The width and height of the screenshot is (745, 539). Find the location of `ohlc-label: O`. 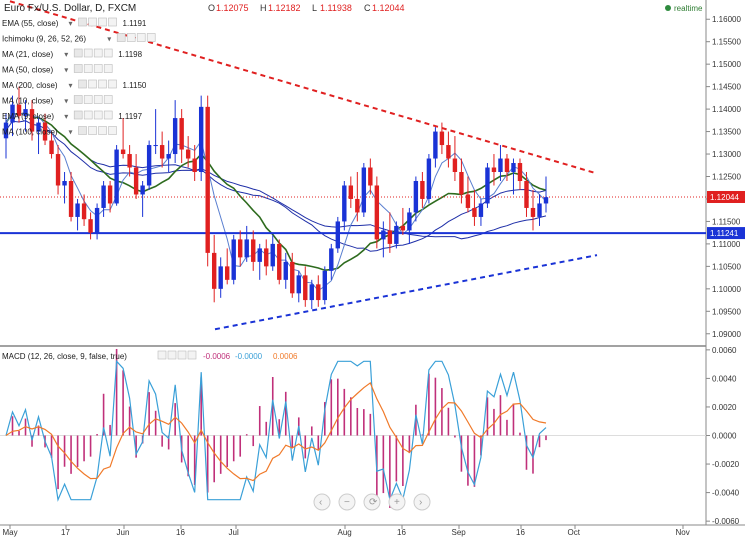

ohlc-label: O is located at coordinates (211, 8).